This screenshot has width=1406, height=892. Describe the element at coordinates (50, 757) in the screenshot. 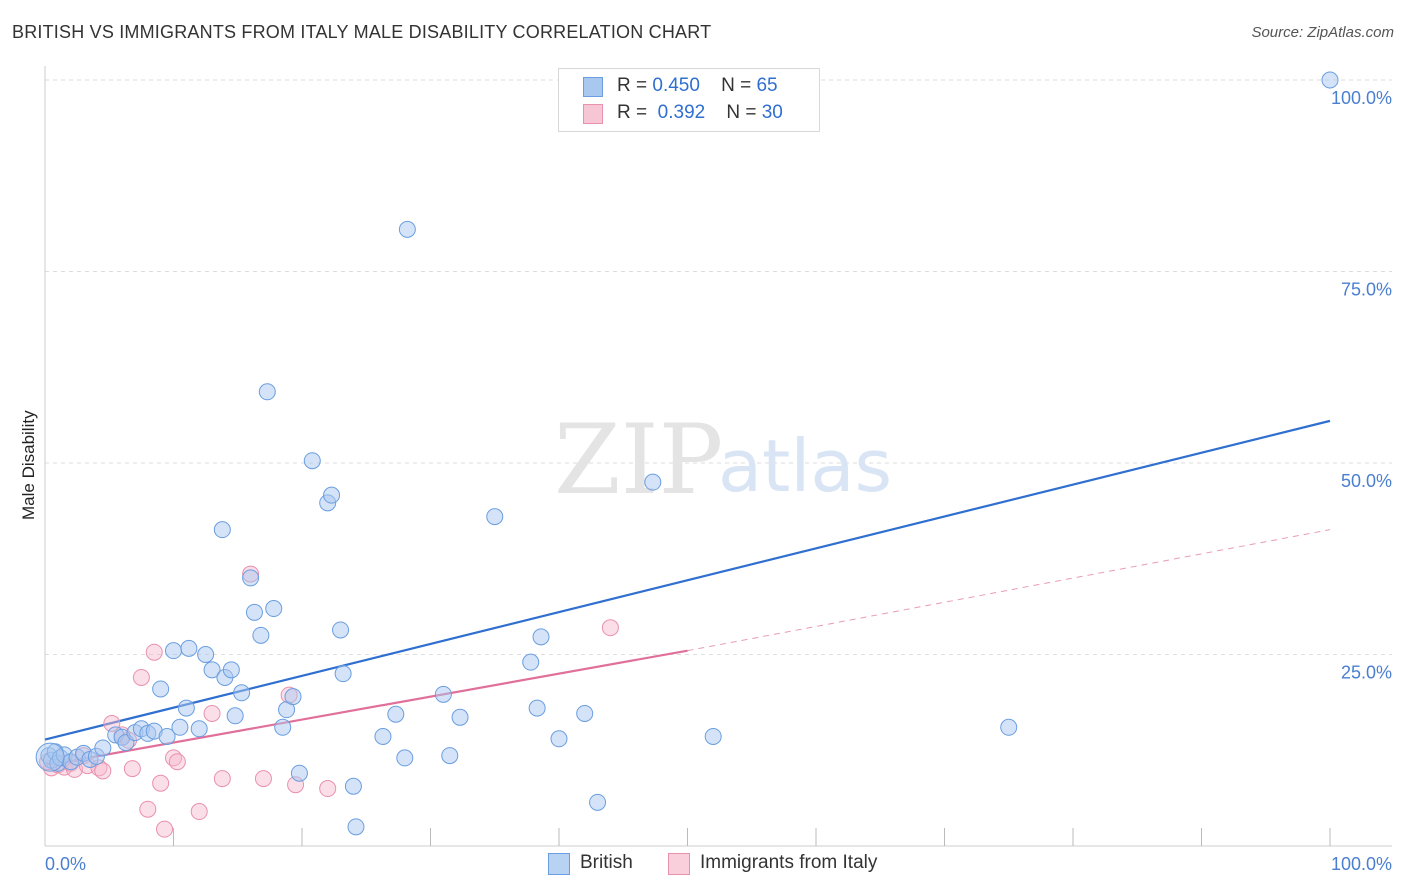

I see `british-cluster-point` at that location.